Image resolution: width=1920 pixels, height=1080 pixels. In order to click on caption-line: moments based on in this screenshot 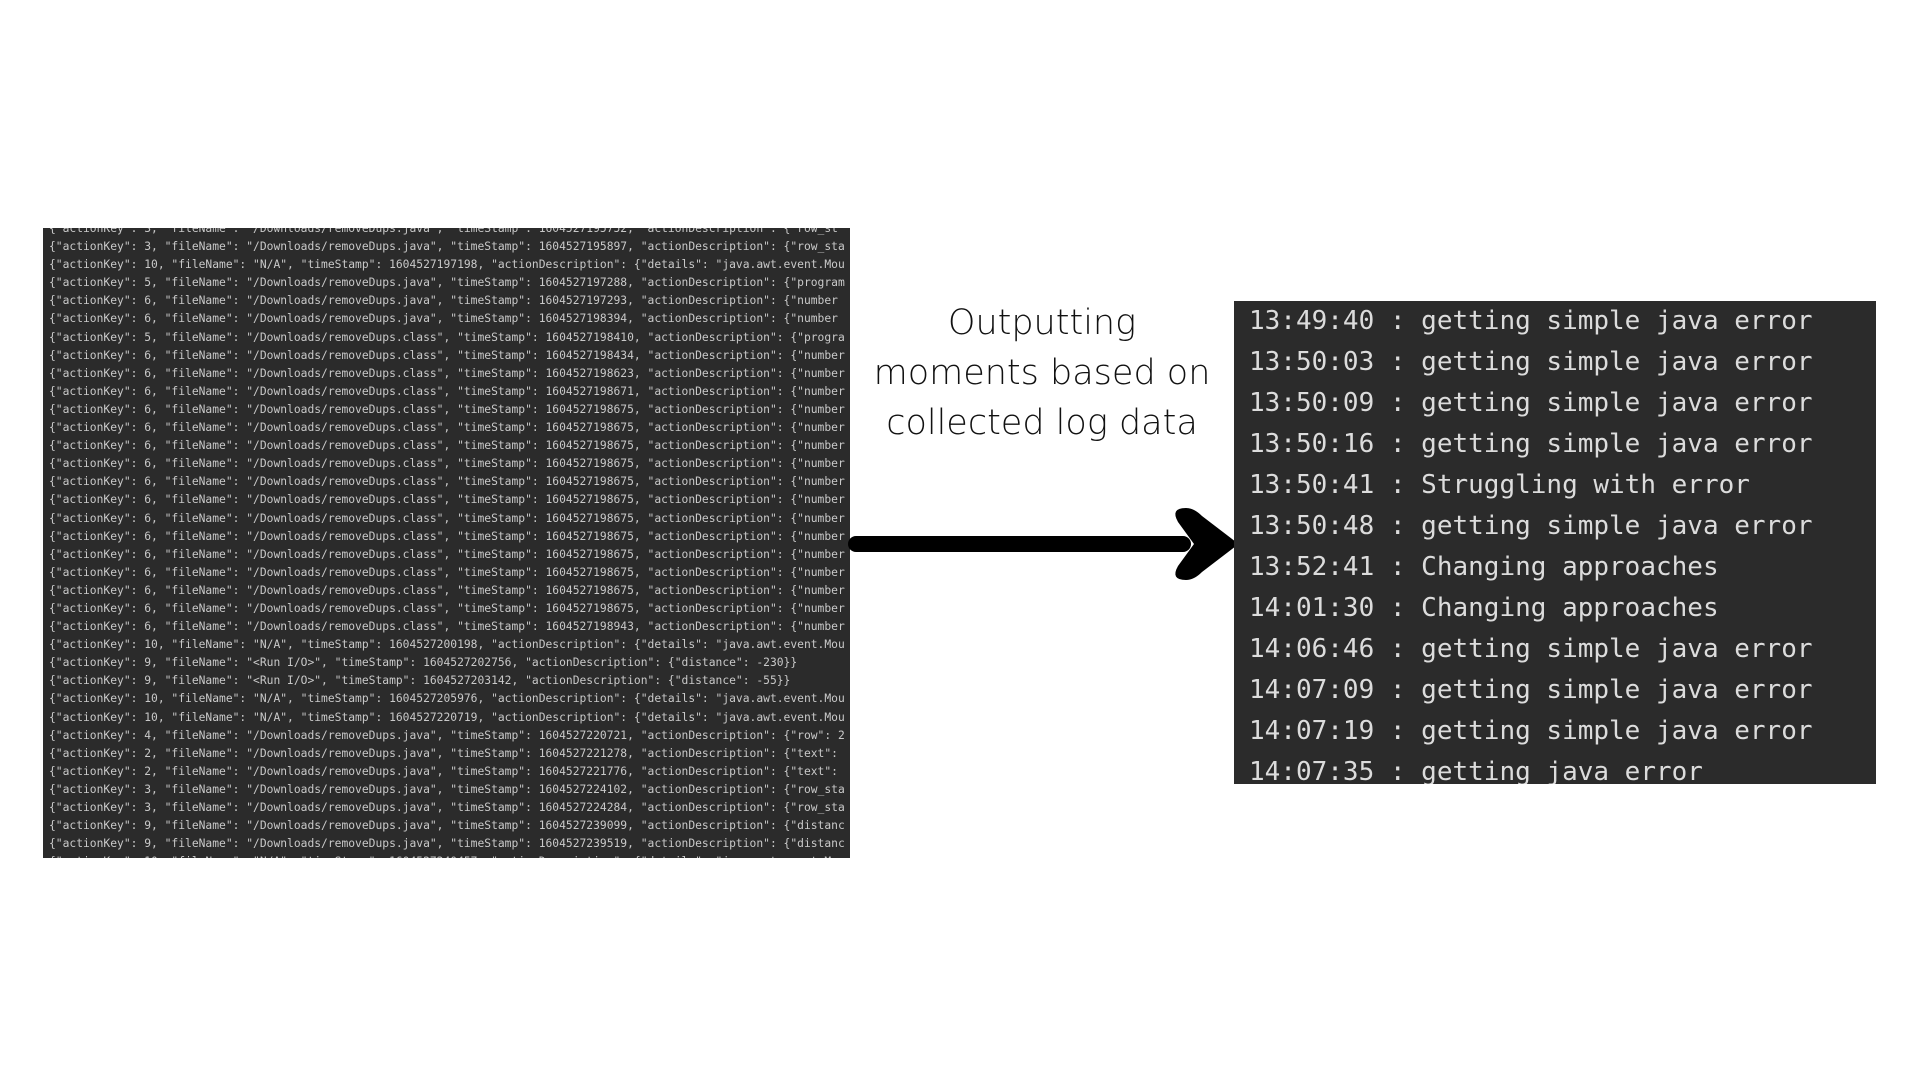, I will do `click(1042, 373)`.